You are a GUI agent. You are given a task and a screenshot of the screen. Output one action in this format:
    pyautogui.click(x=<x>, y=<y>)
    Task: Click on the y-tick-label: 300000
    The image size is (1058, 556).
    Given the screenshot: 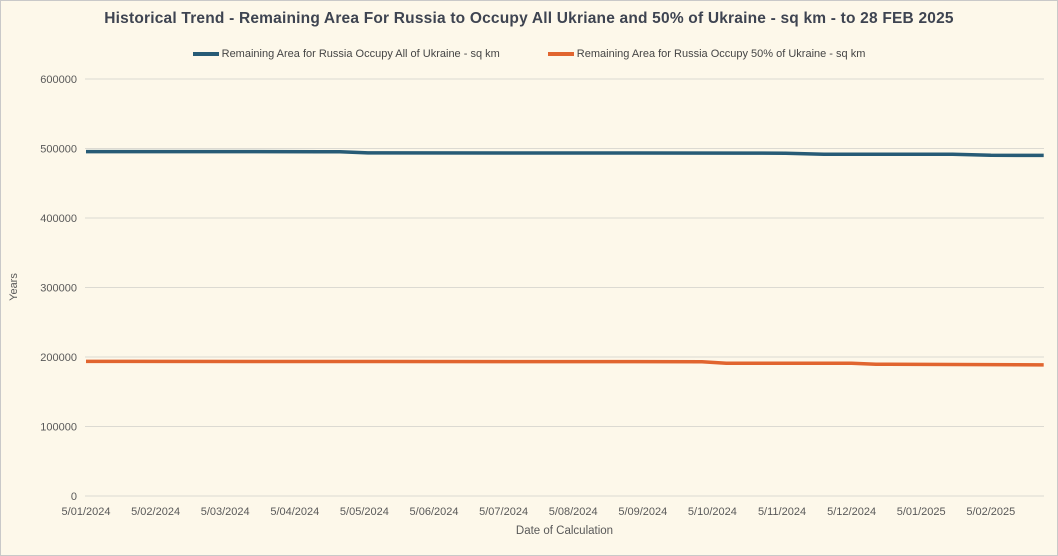 What is the action you would take?
    pyautogui.click(x=58, y=289)
    